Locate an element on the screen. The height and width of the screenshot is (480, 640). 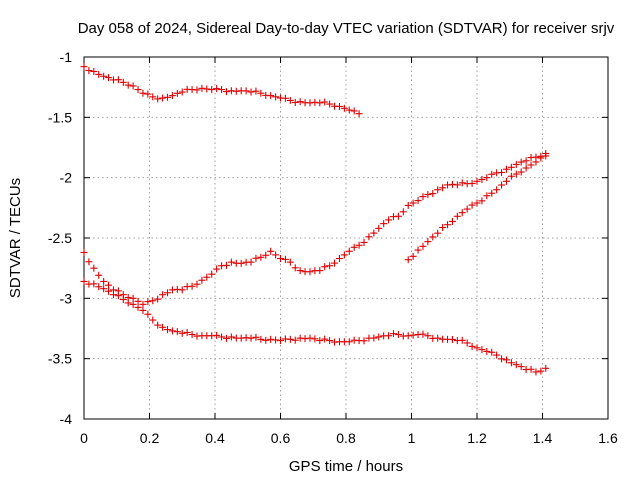
y-tick-label: -3.5 is located at coordinates (60, 359).